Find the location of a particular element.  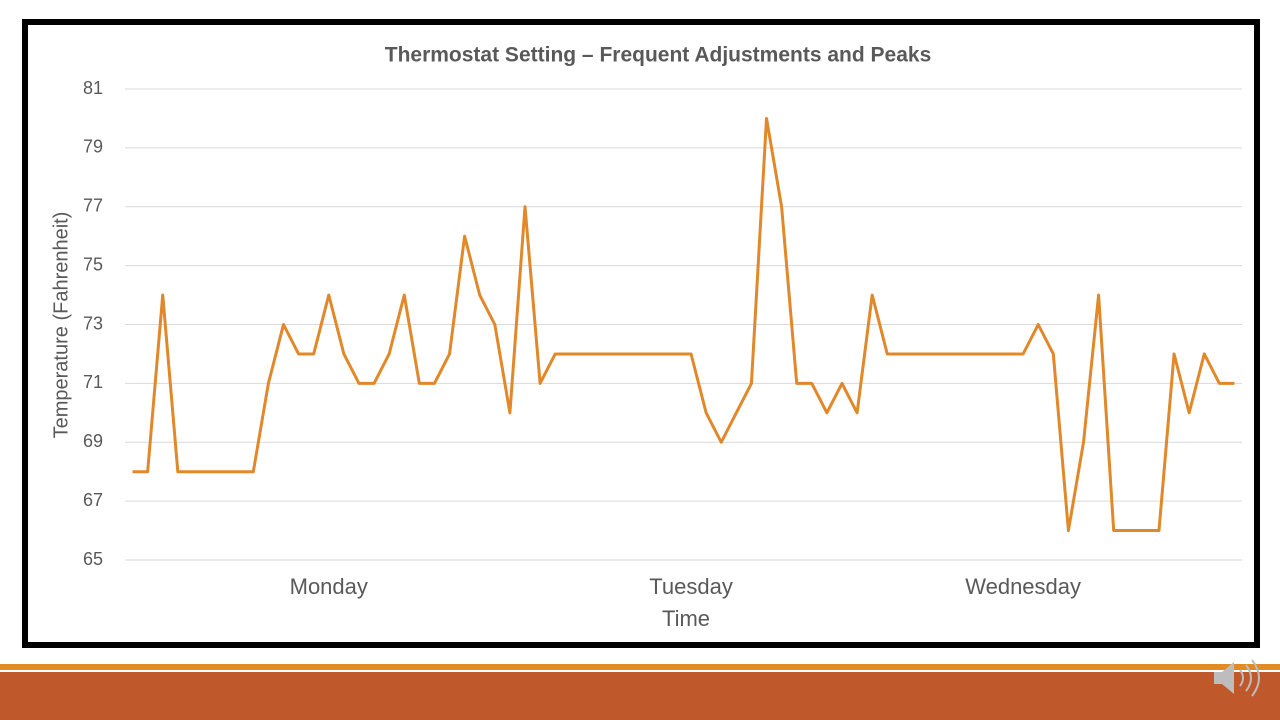

speaker-icon is located at coordinates (1237, 678).